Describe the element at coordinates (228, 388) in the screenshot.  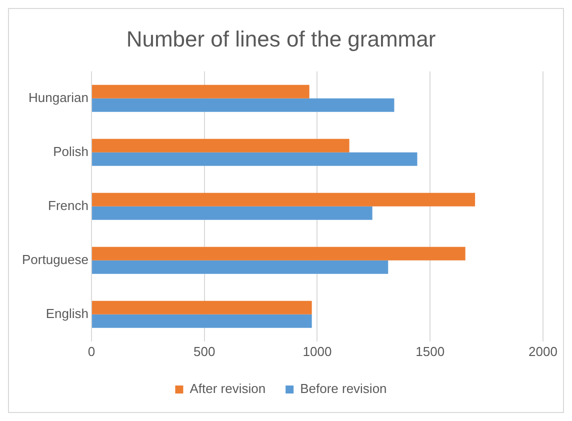
I see `legend-label: After revision` at that location.